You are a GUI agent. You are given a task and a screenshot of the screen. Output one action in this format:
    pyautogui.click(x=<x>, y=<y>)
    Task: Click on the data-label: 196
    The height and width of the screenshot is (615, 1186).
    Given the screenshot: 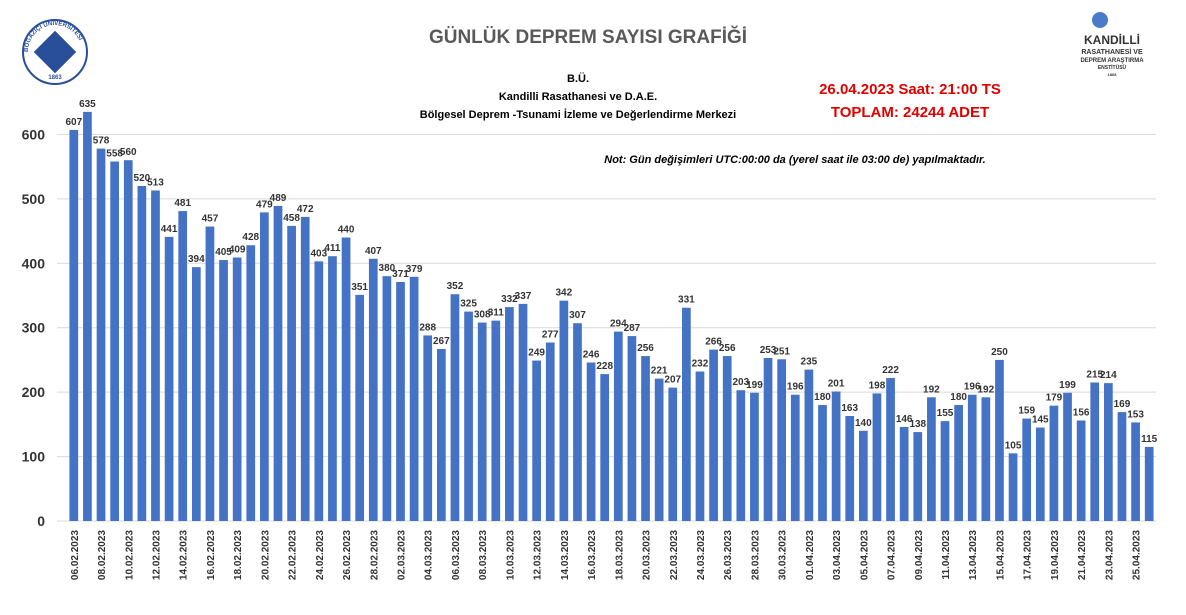 What is the action you would take?
    pyautogui.click(x=795, y=387)
    